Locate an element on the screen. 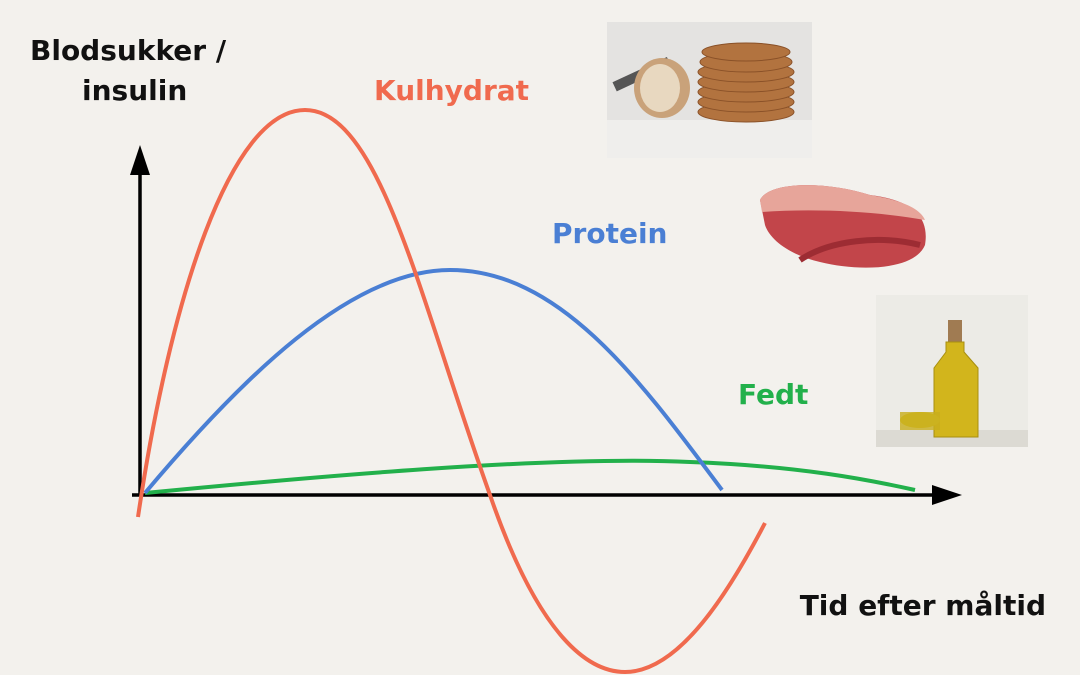 The width and height of the screenshot is (1080, 675). fat-curve is located at coordinates (530, 476).